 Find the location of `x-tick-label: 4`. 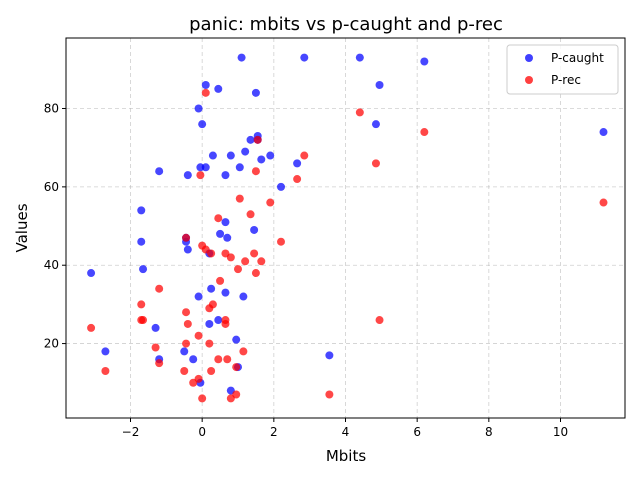

x-tick-label: 4 is located at coordinates (346, 432).